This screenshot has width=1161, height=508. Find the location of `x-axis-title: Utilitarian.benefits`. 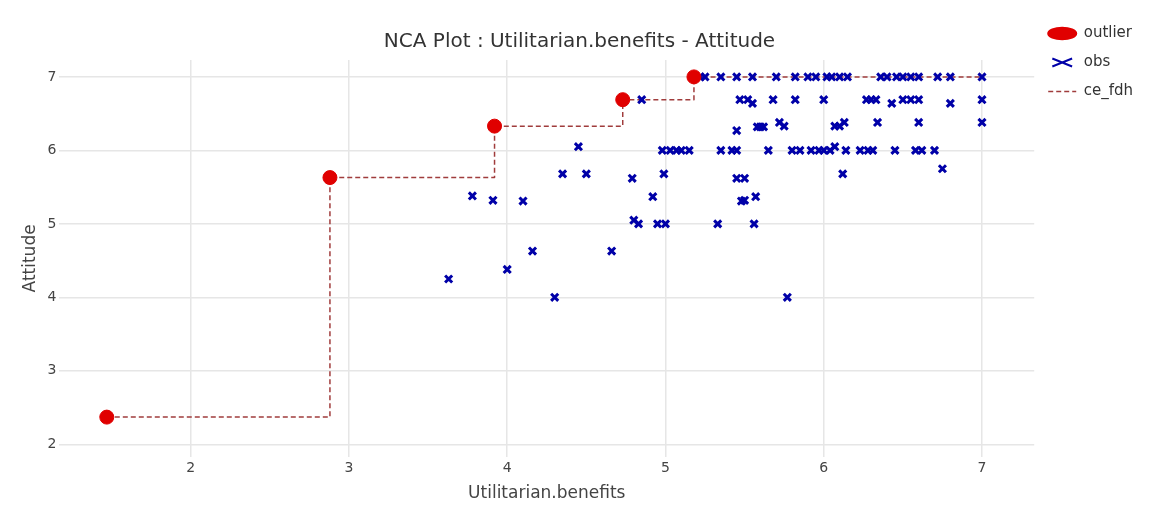

x-axis-title: Utilitarian.benefits is located at coordinates (547, 492).